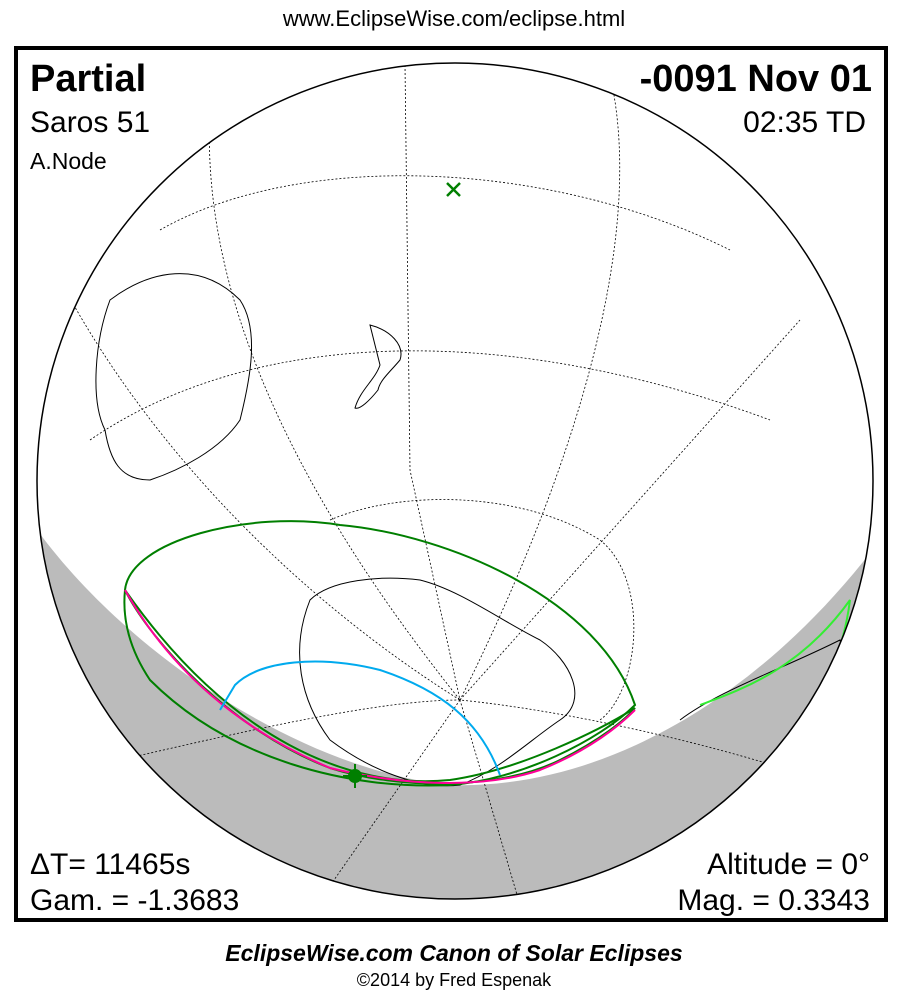 This screenshot has height=1004, width=908. I want to click on subsolar-point-x-icon, so click(453, 189).